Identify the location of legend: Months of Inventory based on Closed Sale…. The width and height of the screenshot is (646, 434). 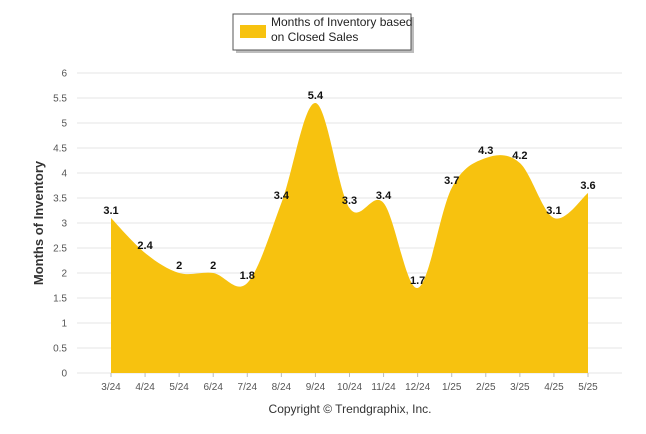
(323, 33).